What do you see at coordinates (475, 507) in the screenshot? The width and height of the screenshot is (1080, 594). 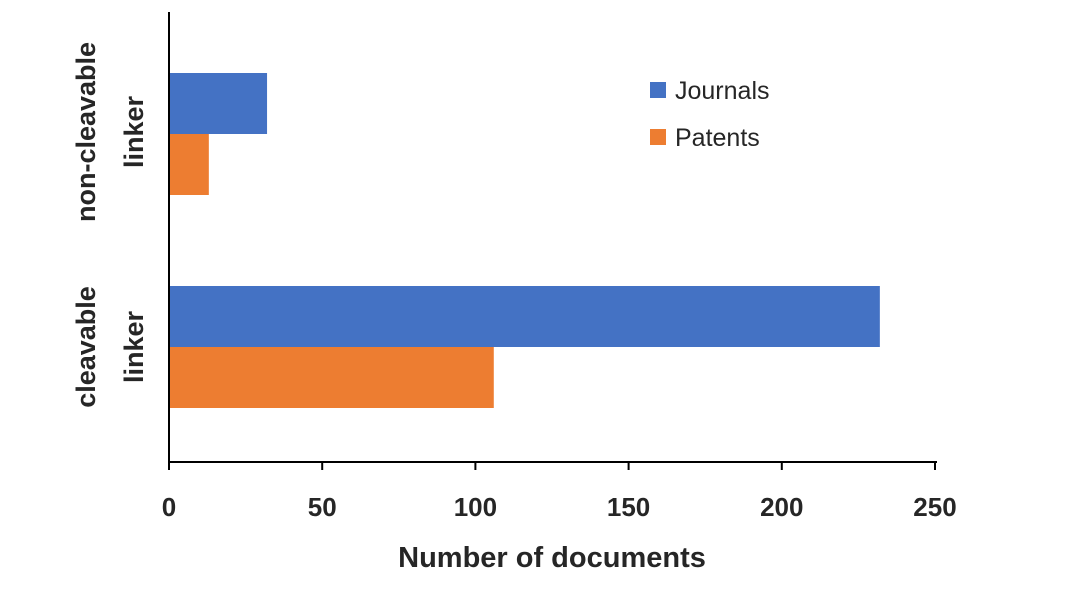 I see `x-tick-label: 100` at bounding box center [475, 507].